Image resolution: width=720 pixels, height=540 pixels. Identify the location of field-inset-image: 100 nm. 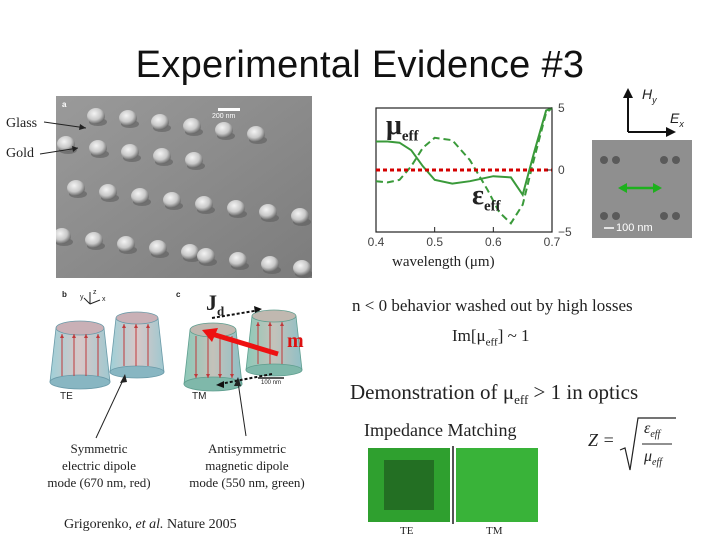
(642, 189).